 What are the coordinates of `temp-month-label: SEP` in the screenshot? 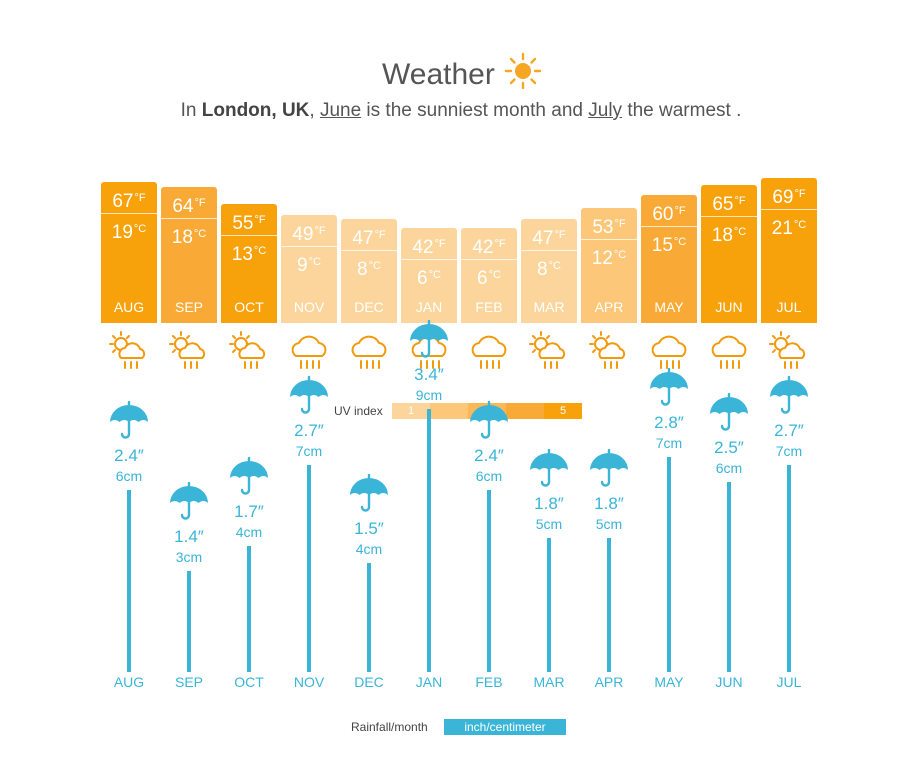 It's located at (188, 307).